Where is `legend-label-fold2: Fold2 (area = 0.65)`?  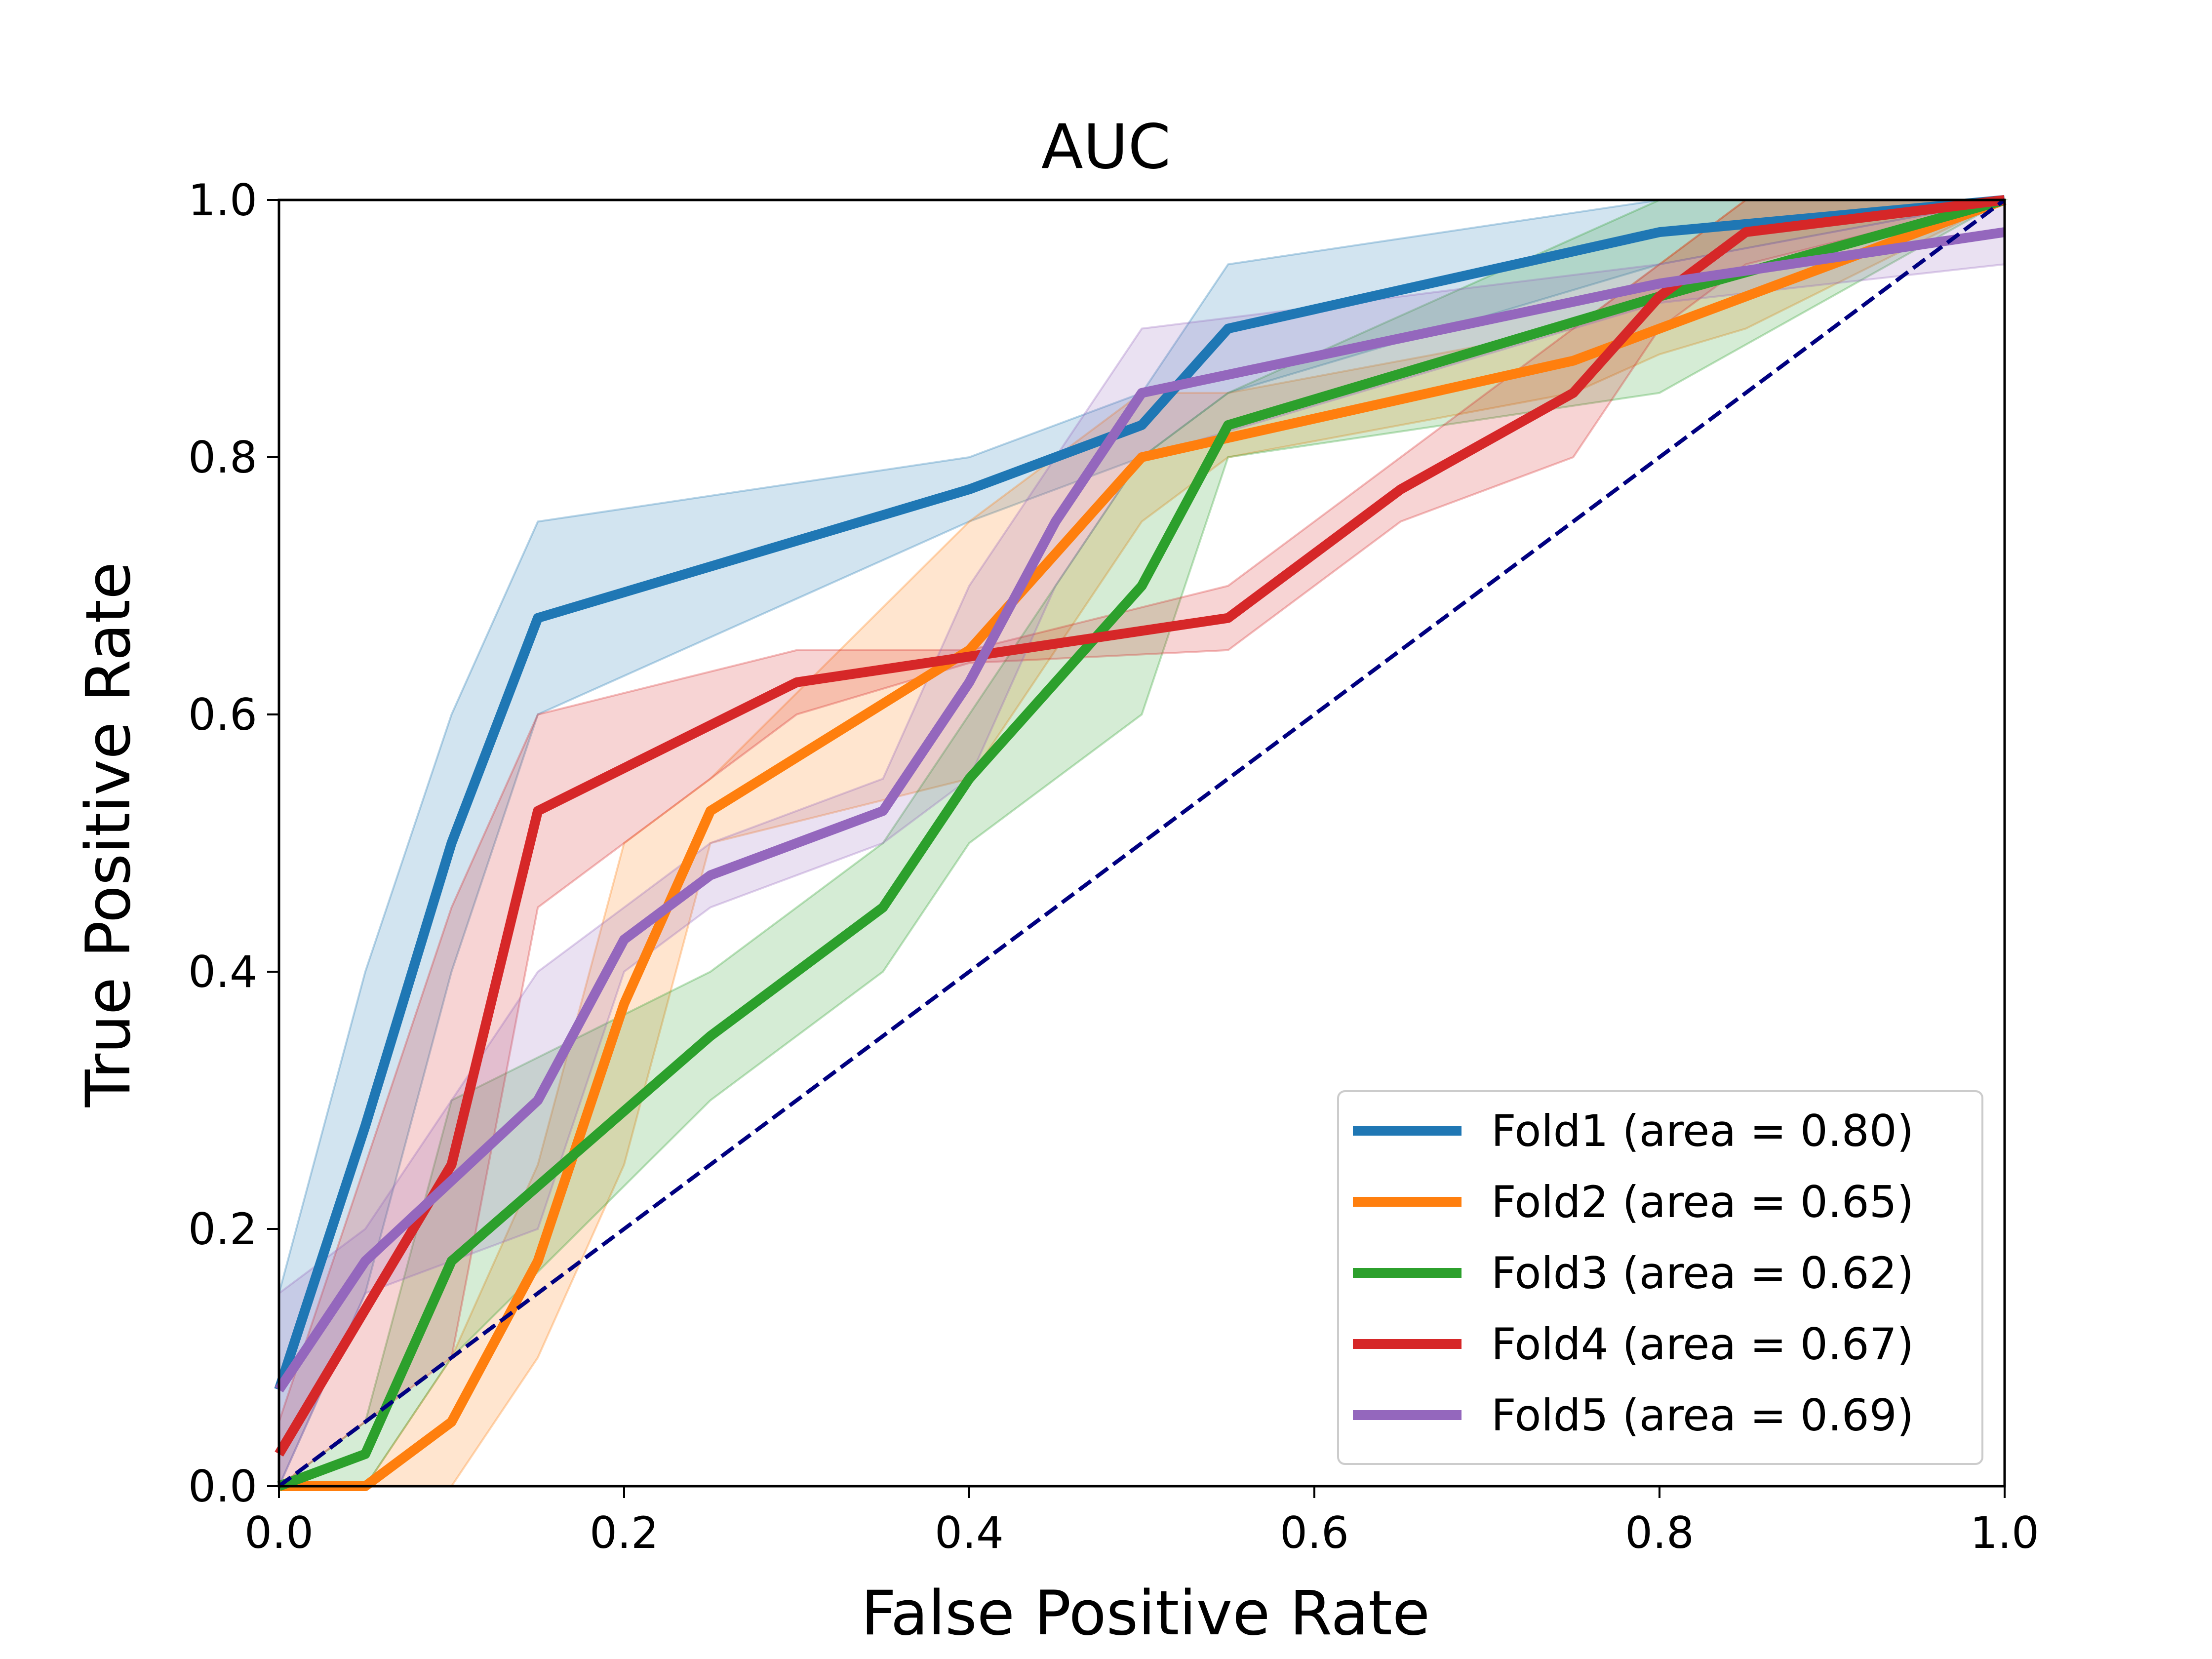 legend-label-fold2: Fold2 (area = 0.65) is located at coordinates (1703, 1202).